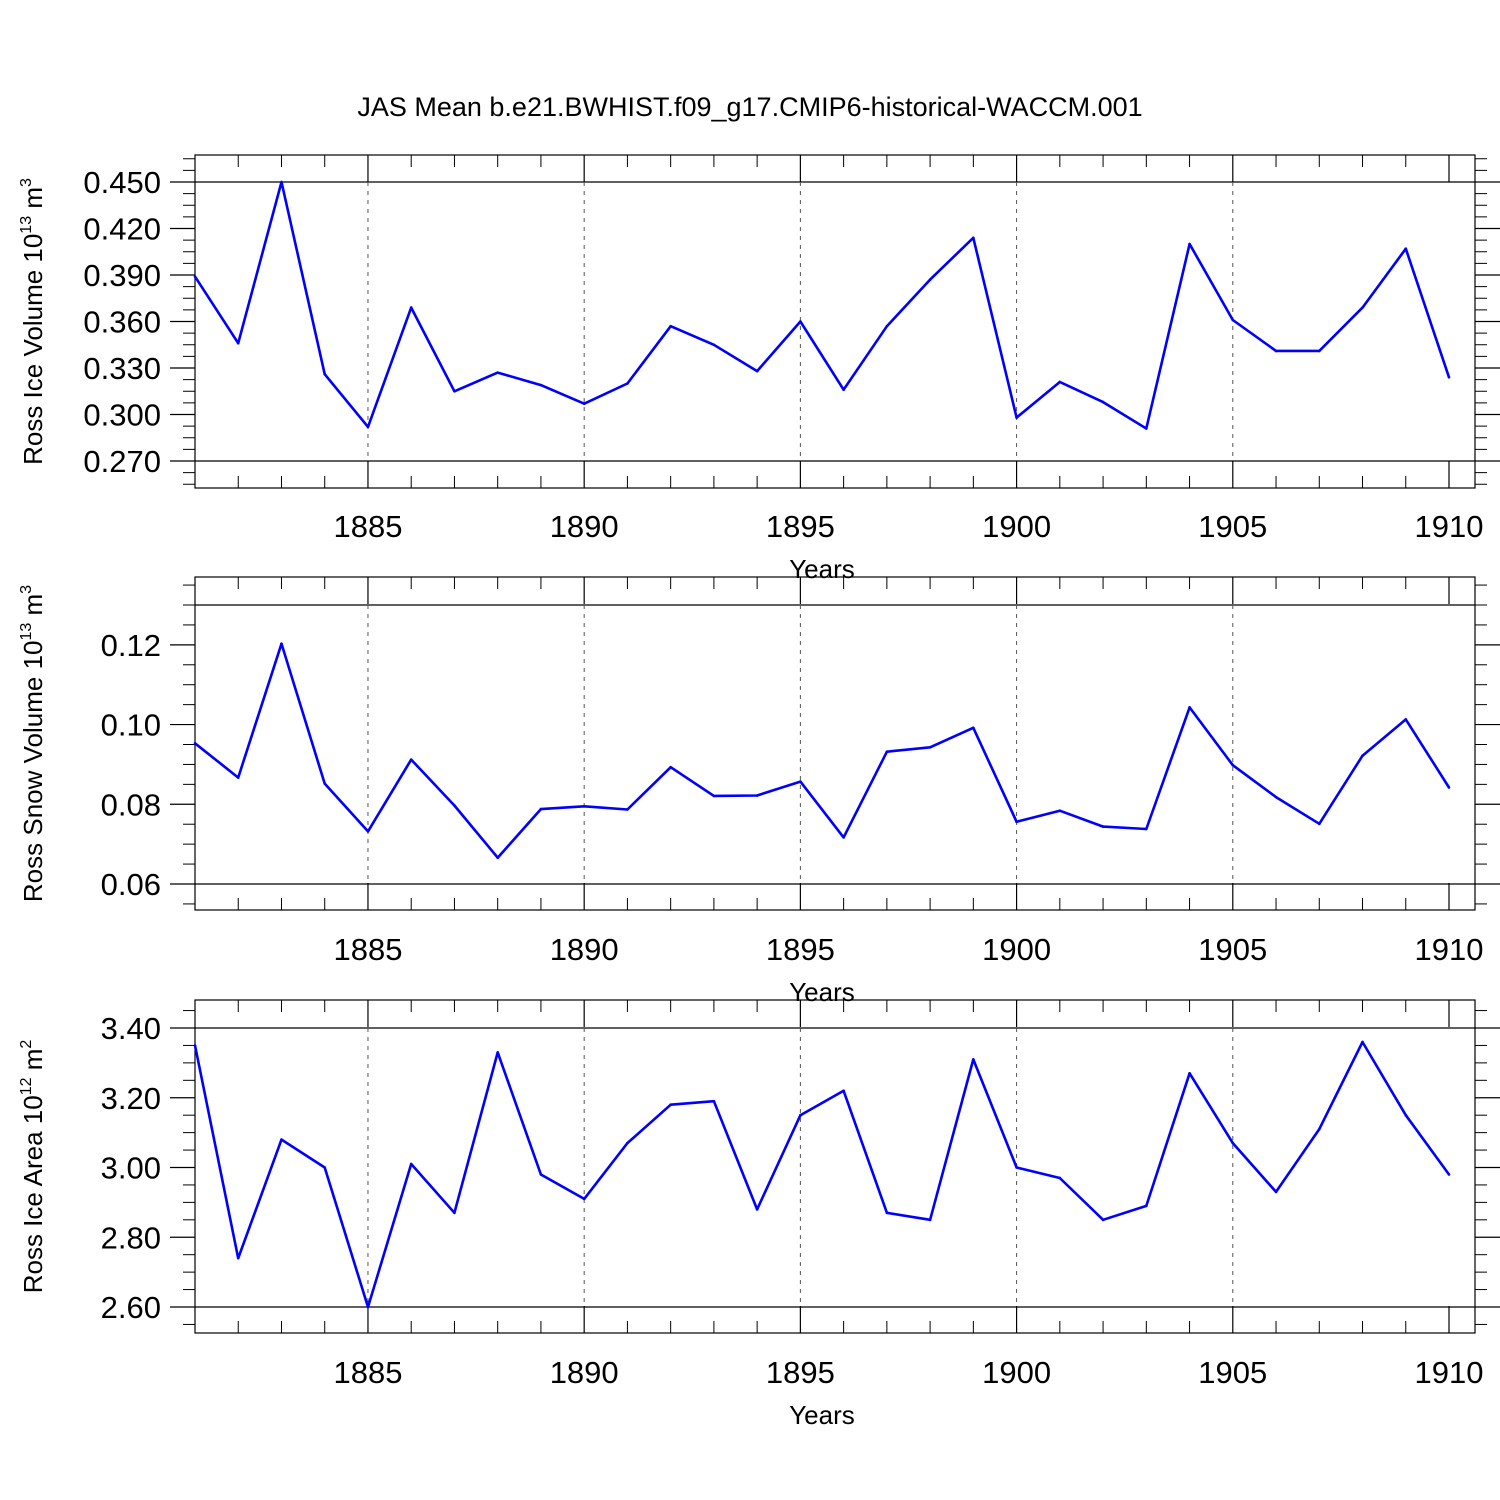 Image resolution: width=1500 pixels, height=1500 pixels. I want to click on y-axis-title: Ross Ice Area 1012 m2, so click(33, 1167).